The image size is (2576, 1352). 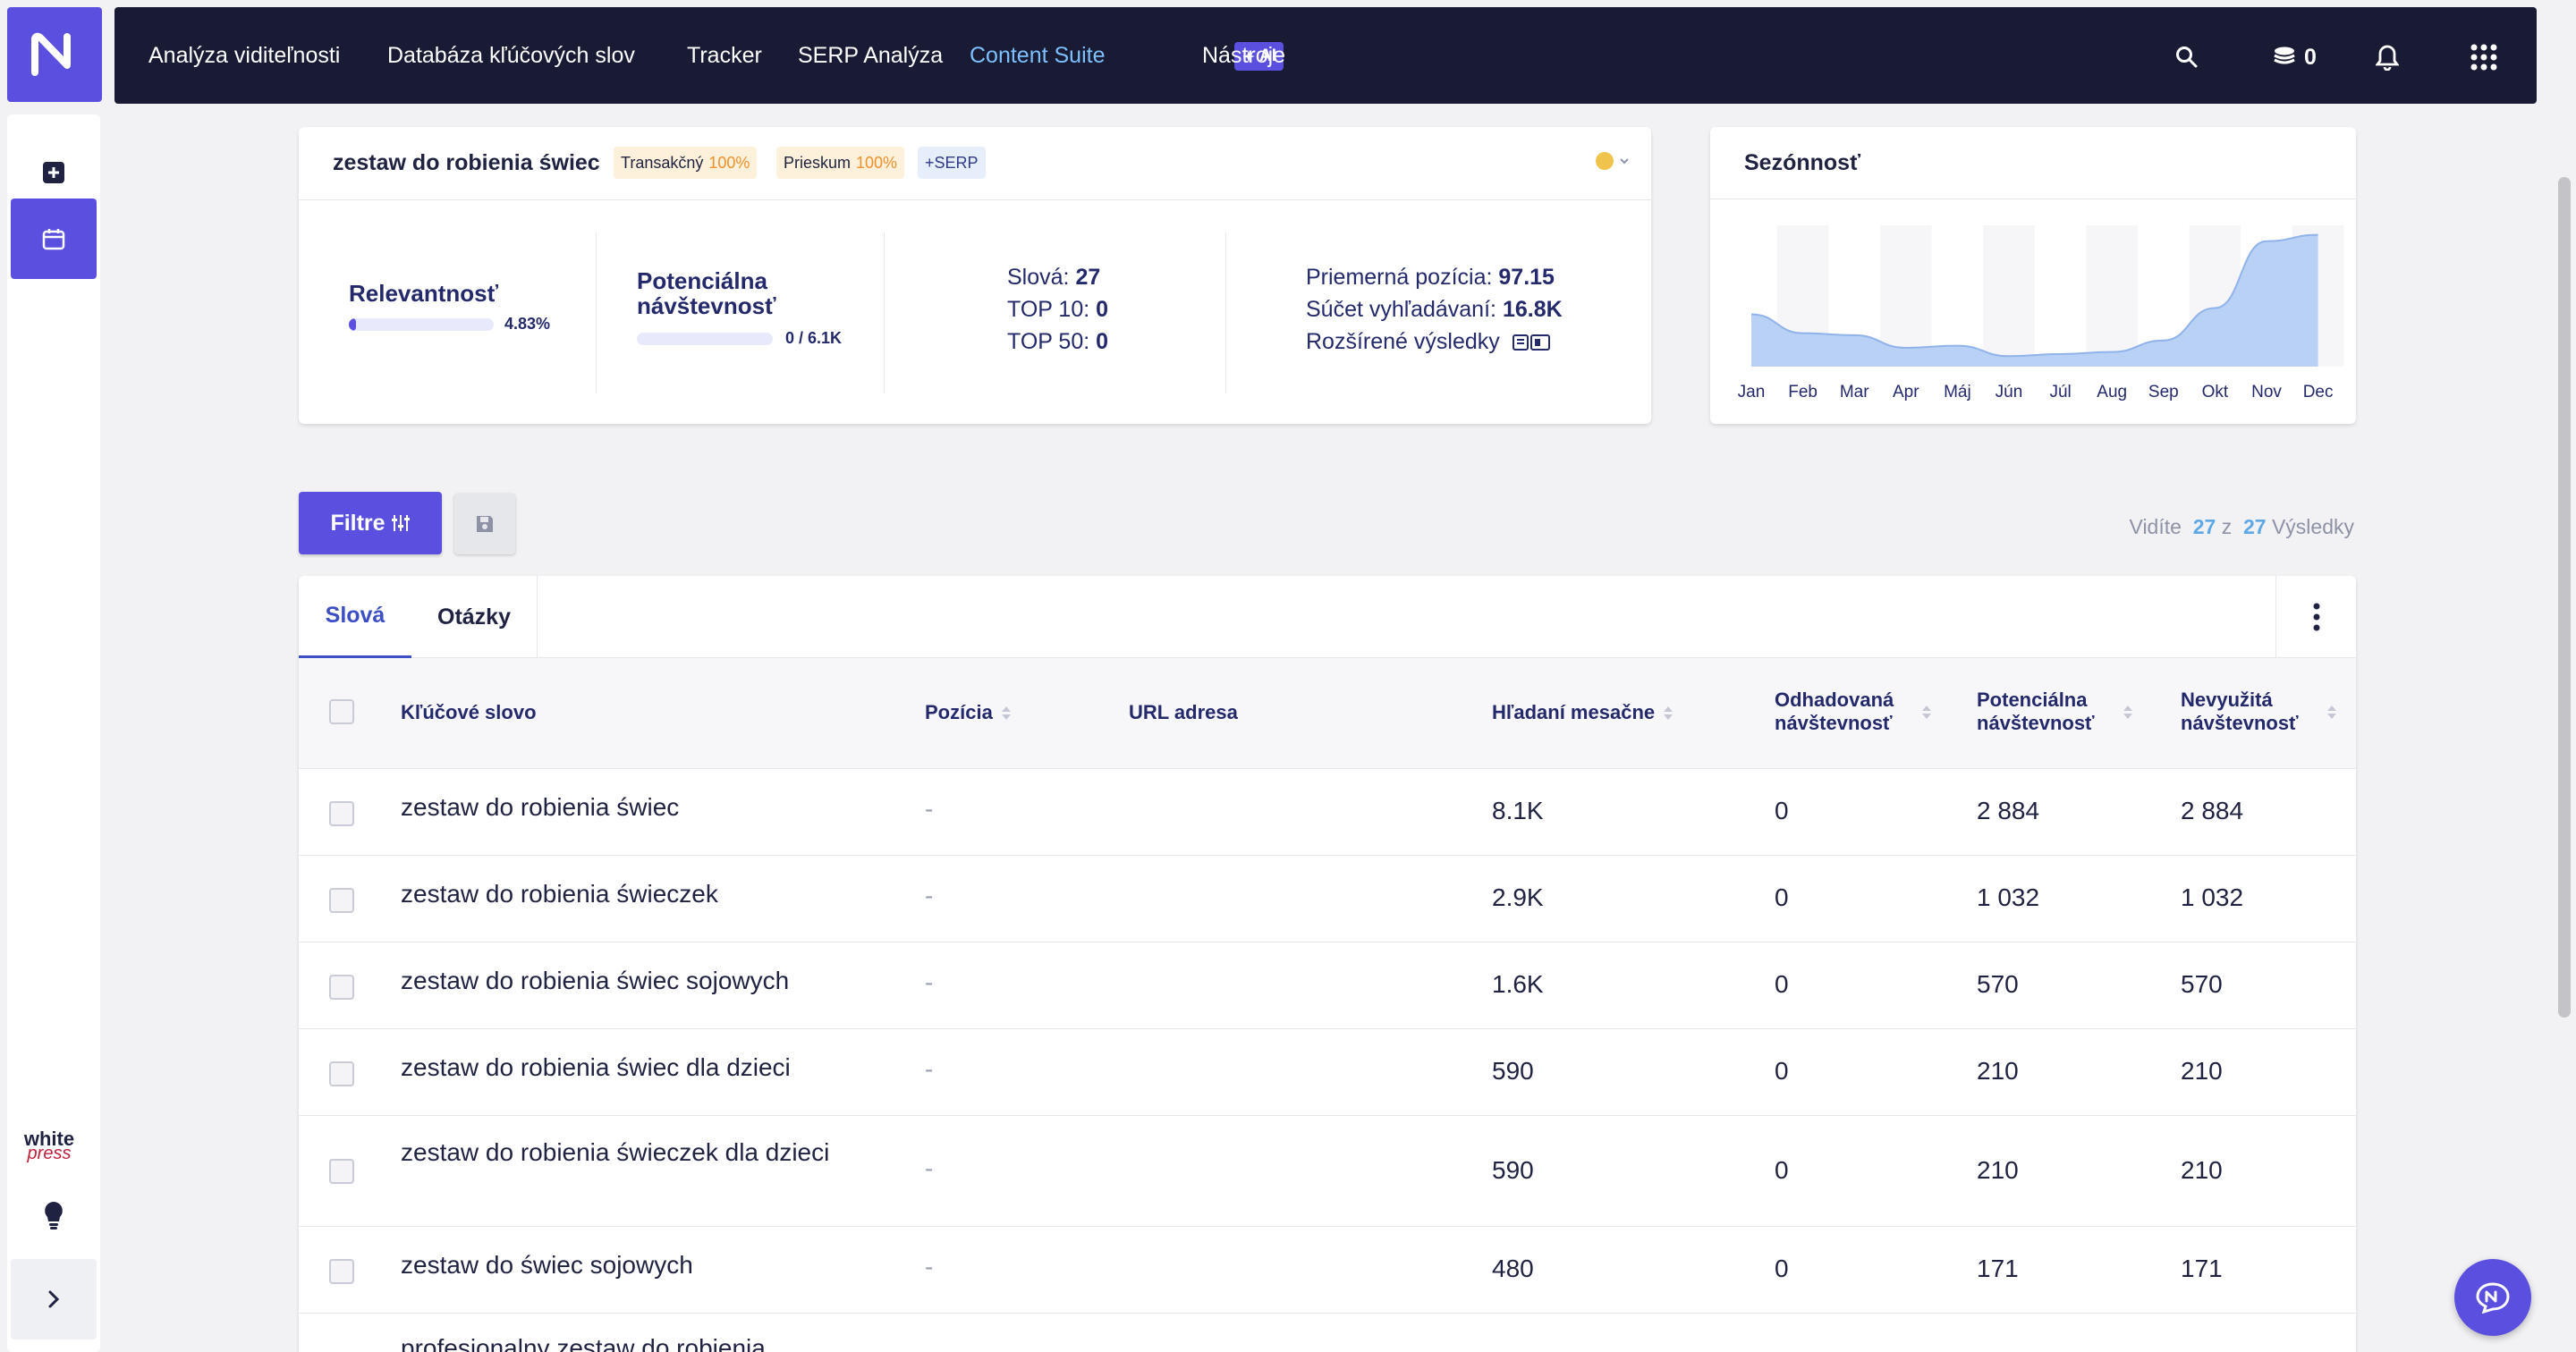 What do you see at coordinates (596, 1067) in the screenshot?
I see `keyword-cell: zestaw do robienia świec dla dzieci` at bounding box center [596, 1067].